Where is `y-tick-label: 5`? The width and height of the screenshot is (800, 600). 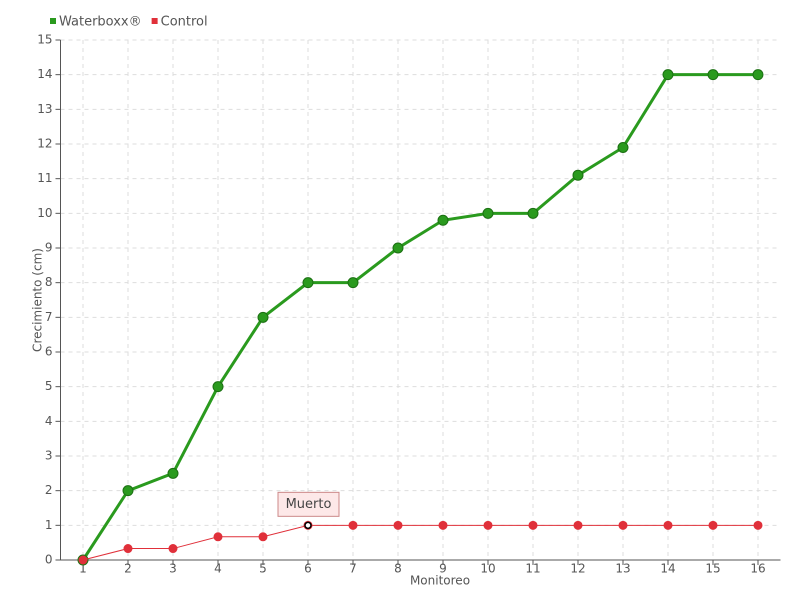
y-tick-label: 5 is located at coordinates (49, 386).